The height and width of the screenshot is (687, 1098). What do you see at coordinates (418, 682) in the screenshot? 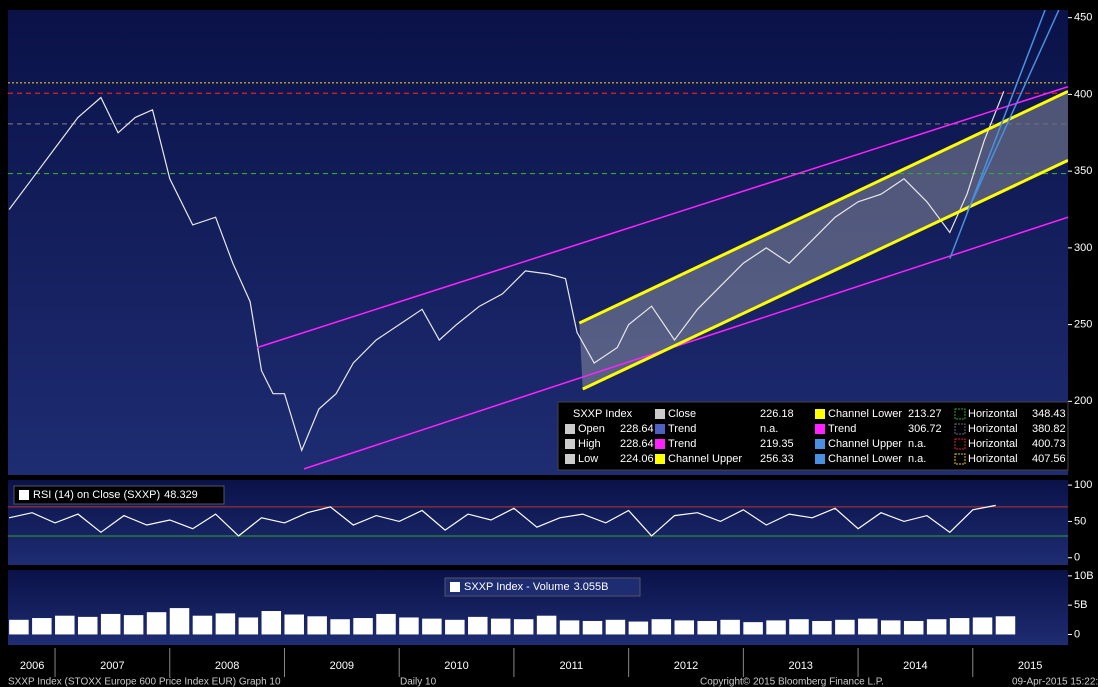
I see `footer-text: Daily 10` at bounding box center [418, 682].